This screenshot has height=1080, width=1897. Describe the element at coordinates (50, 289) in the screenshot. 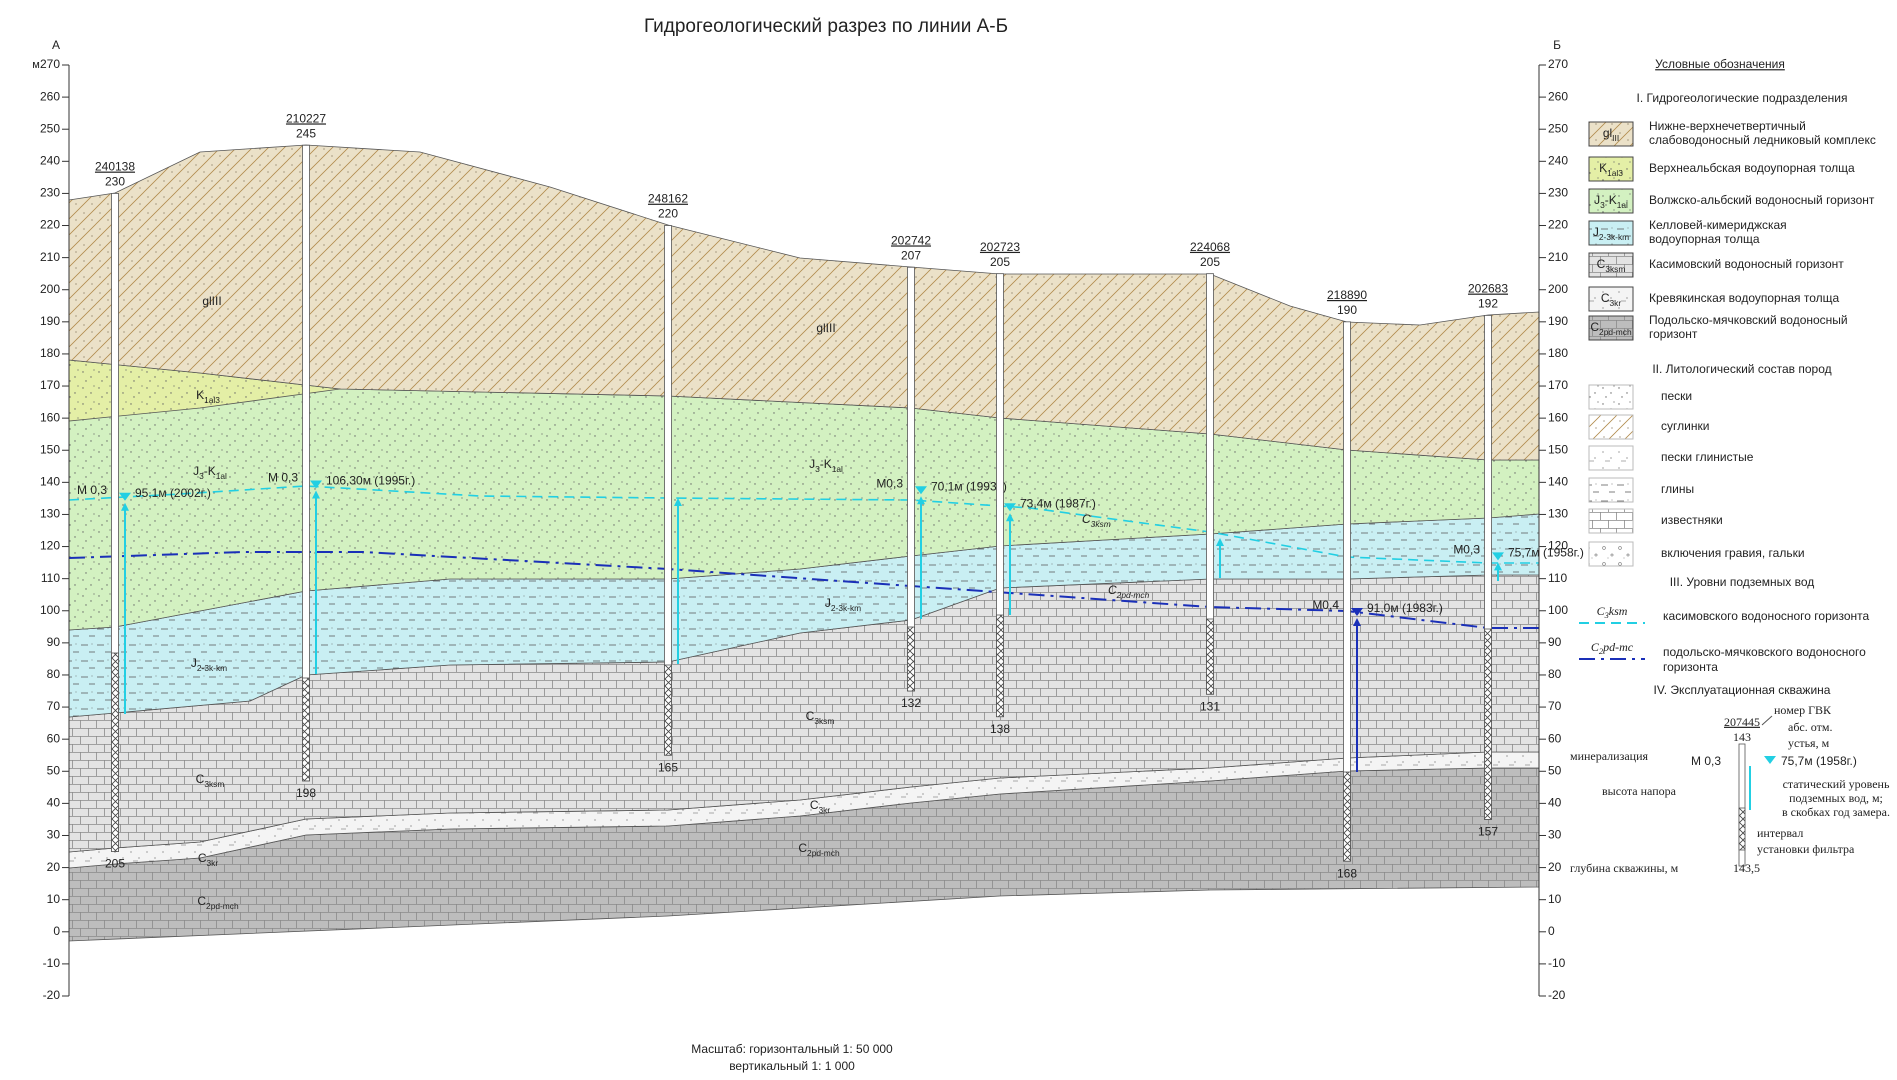

I see `y-tick-label: 200` at that location.